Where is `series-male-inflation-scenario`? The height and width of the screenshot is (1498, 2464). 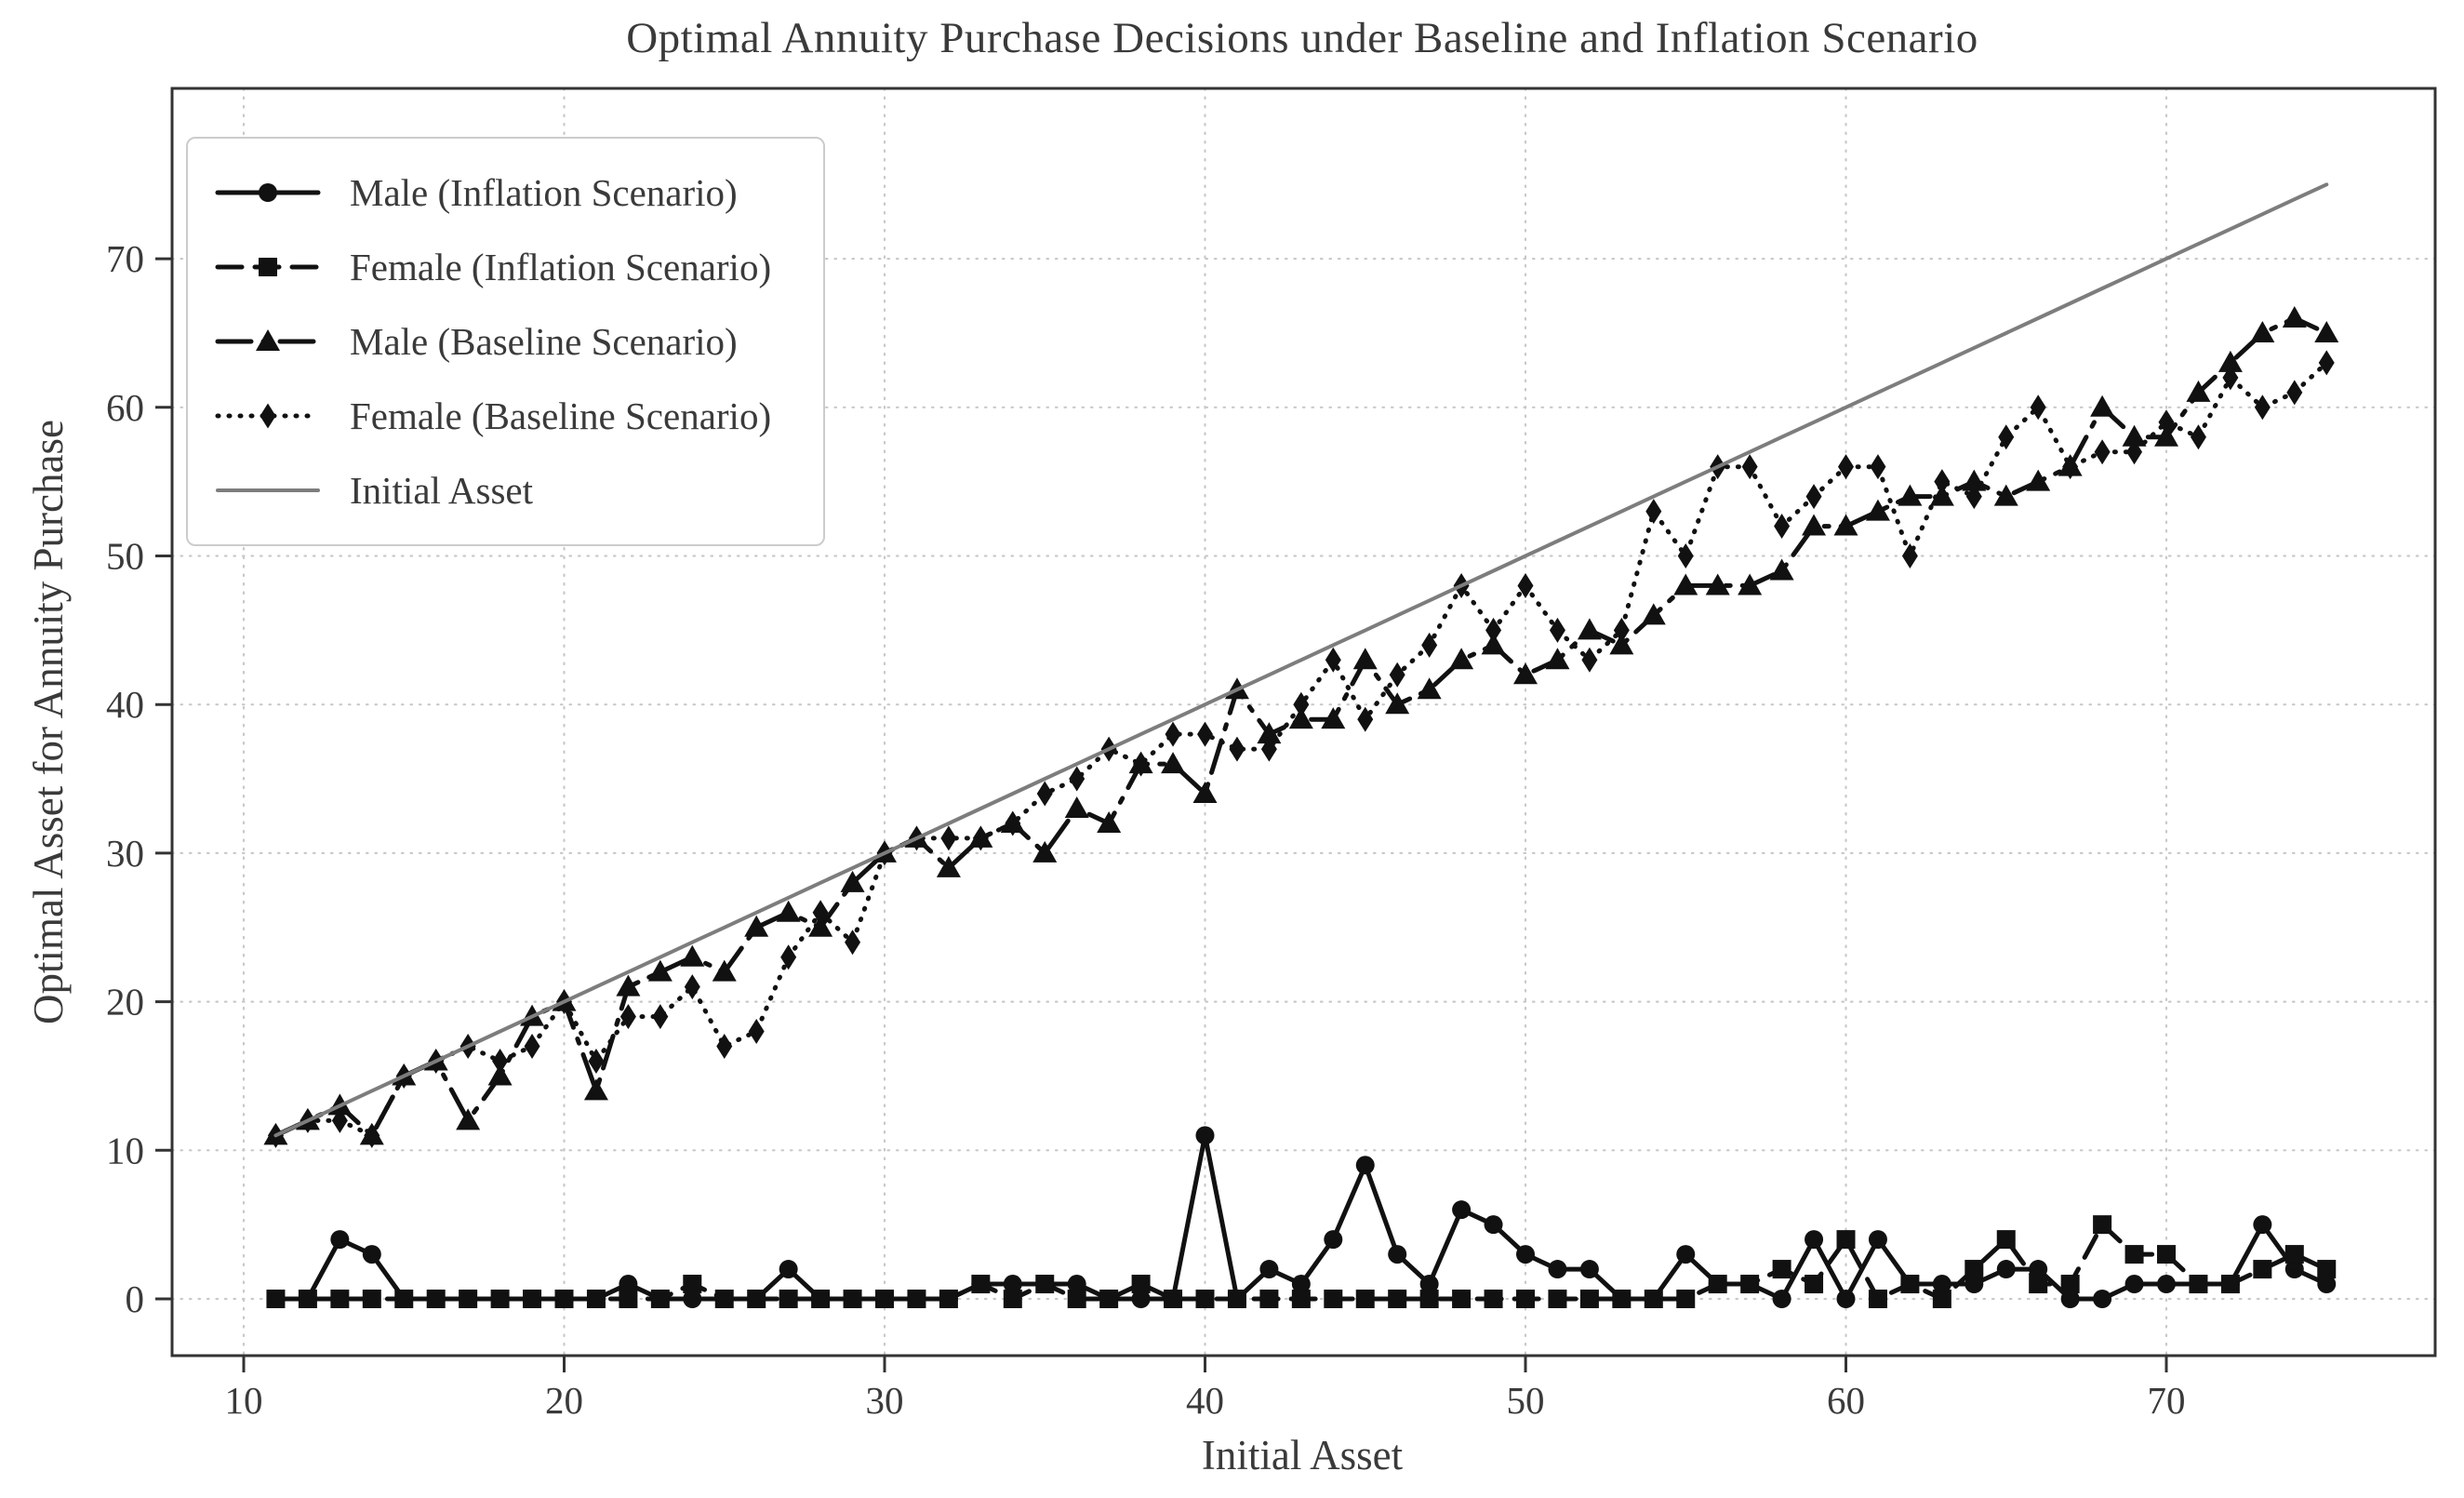
series-male-inflation-scenario is located at coordinates (1301, 1217).